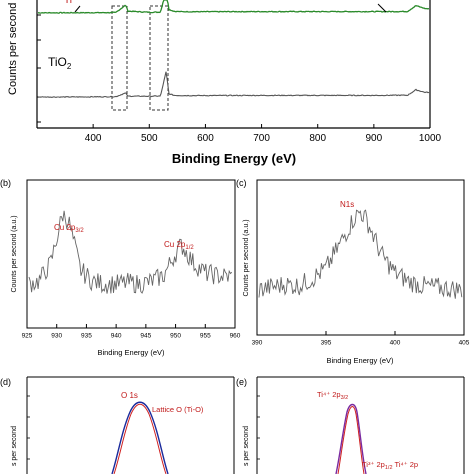 The image size is (474, 474). I want to click on panel-a-x-tick-label-500: 500, so click(149, 138).